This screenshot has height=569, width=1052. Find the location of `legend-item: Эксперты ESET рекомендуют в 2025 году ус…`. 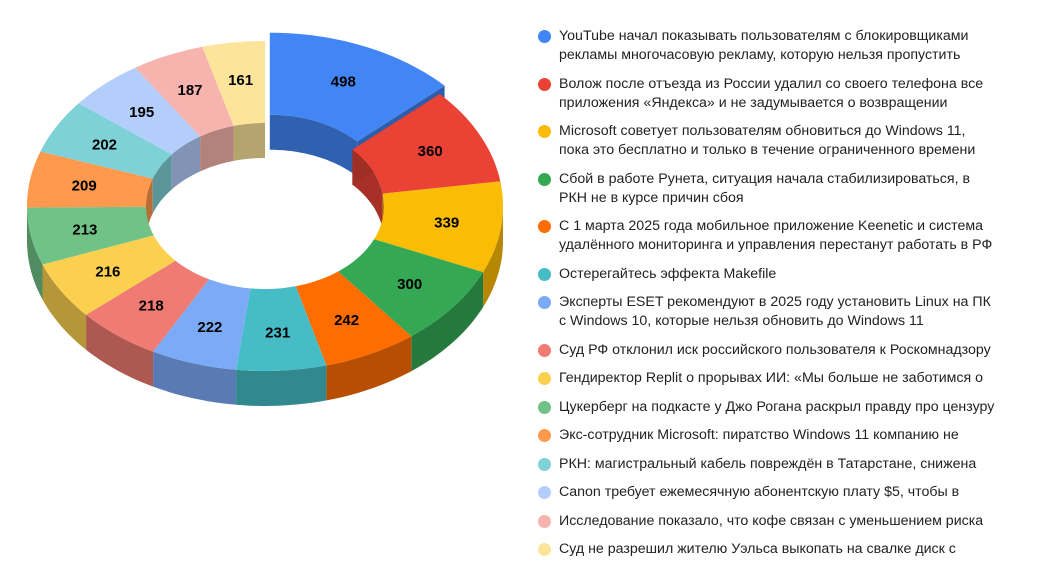

legend-item: Эксперты ESET рекомендуют в 2025 году ус… is located at coordinates (792, 312).